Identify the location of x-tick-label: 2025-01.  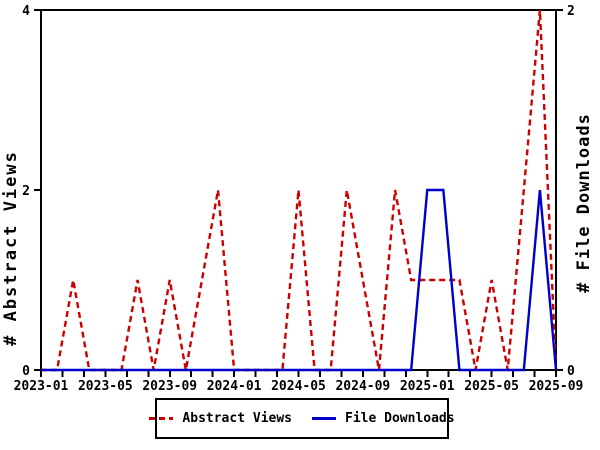
(427, 386).